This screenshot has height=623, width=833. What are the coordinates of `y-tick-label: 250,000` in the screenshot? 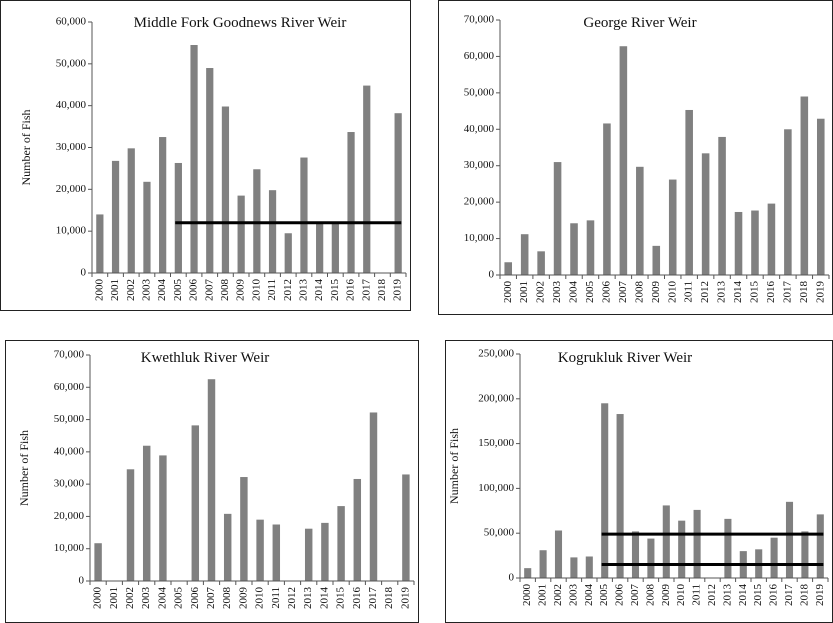 It's located at (496, 354).